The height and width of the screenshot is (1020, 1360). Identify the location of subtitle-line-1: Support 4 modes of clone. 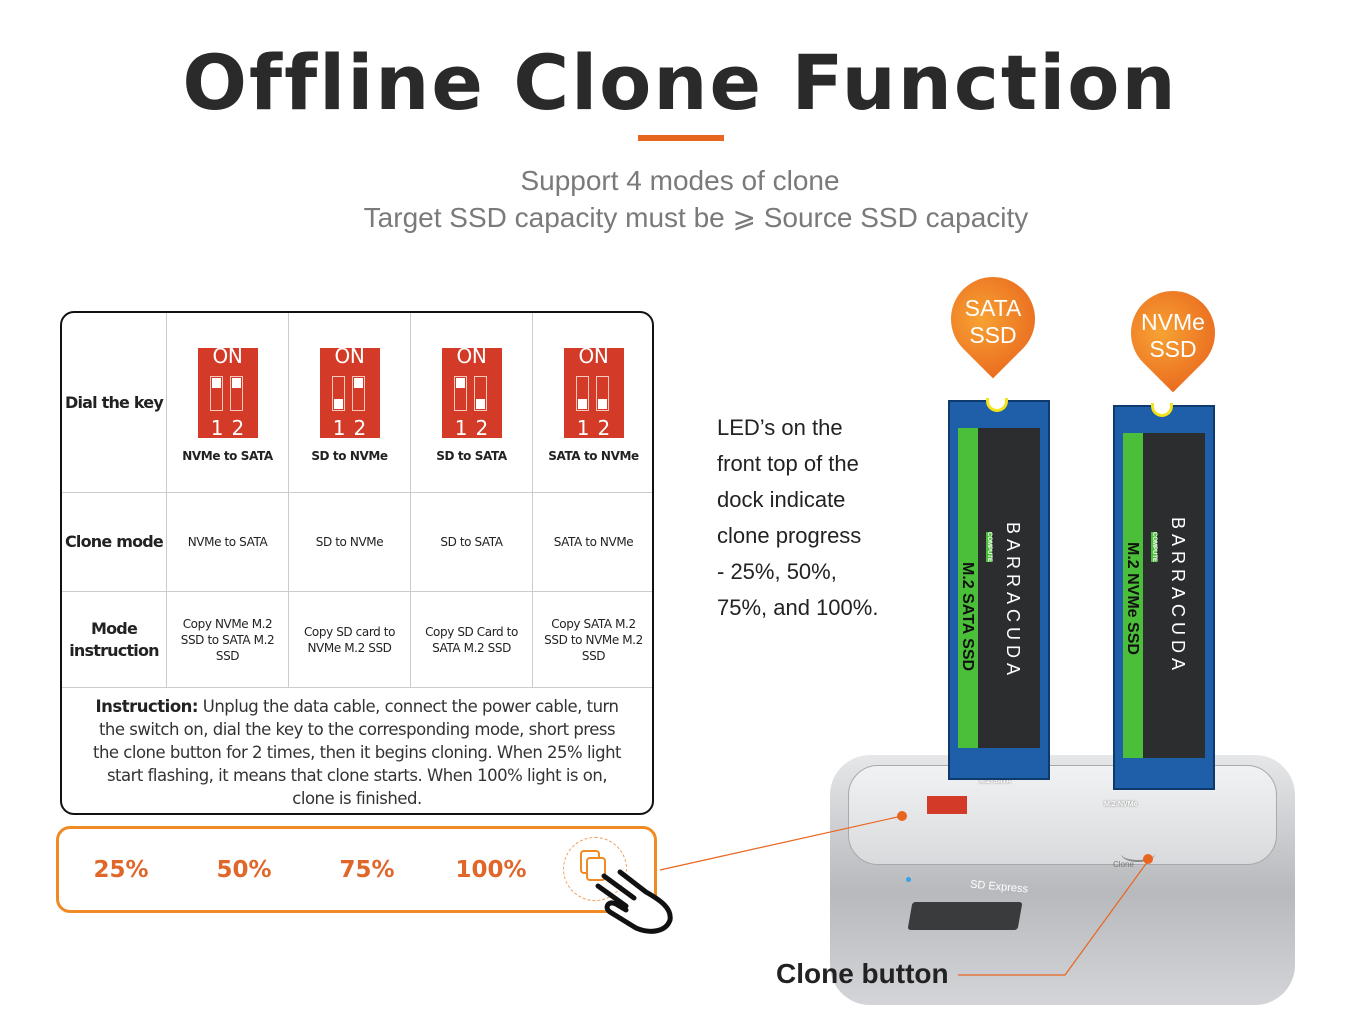
(680, 180).